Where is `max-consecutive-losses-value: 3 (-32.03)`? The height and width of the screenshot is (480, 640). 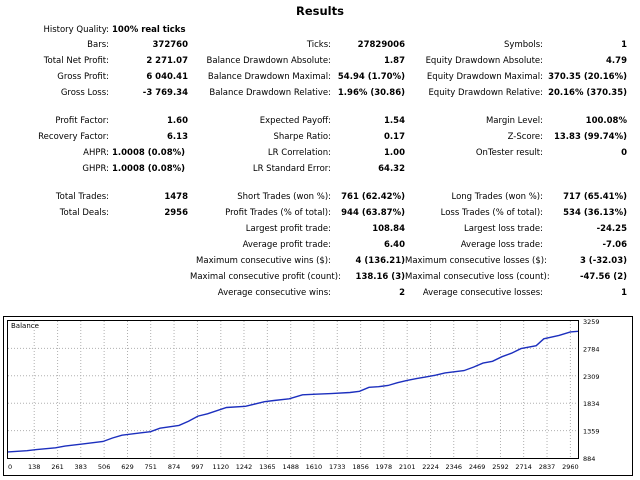
max-consecutive-losses-value: 3 (-32.03) is located at coordinates (603, 261).